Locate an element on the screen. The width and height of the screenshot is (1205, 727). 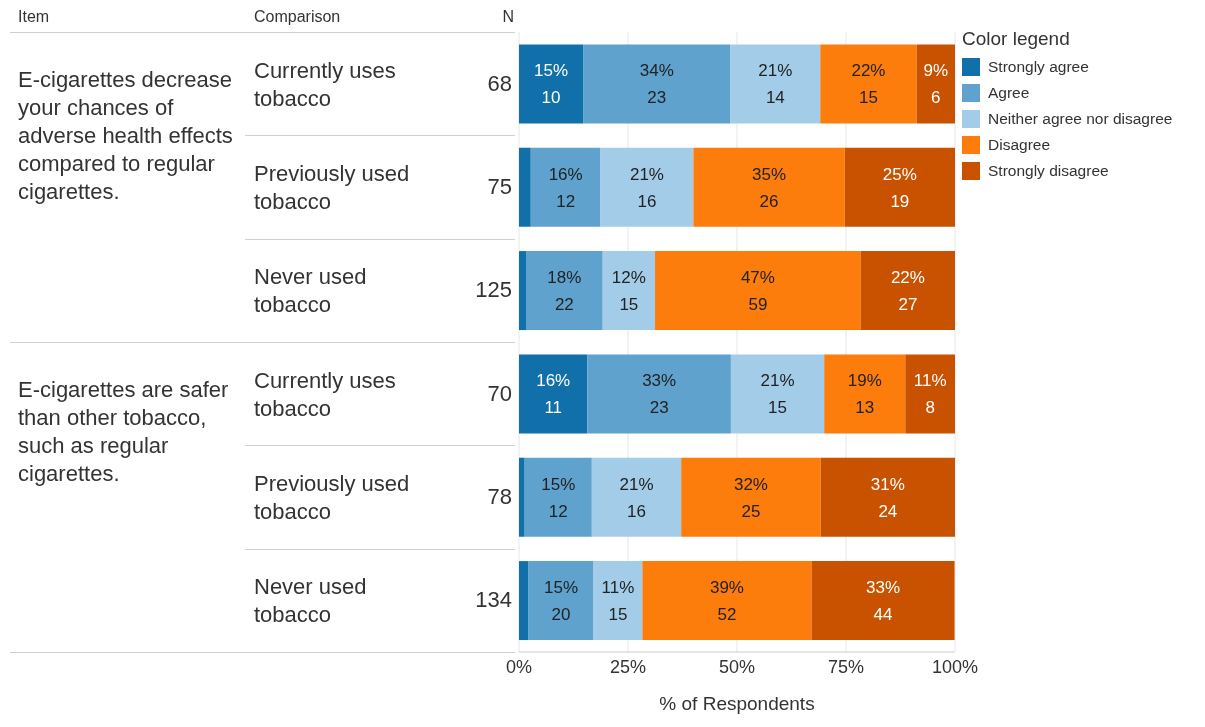
data-label: 33% 44 is located at coordinates (883, 601).